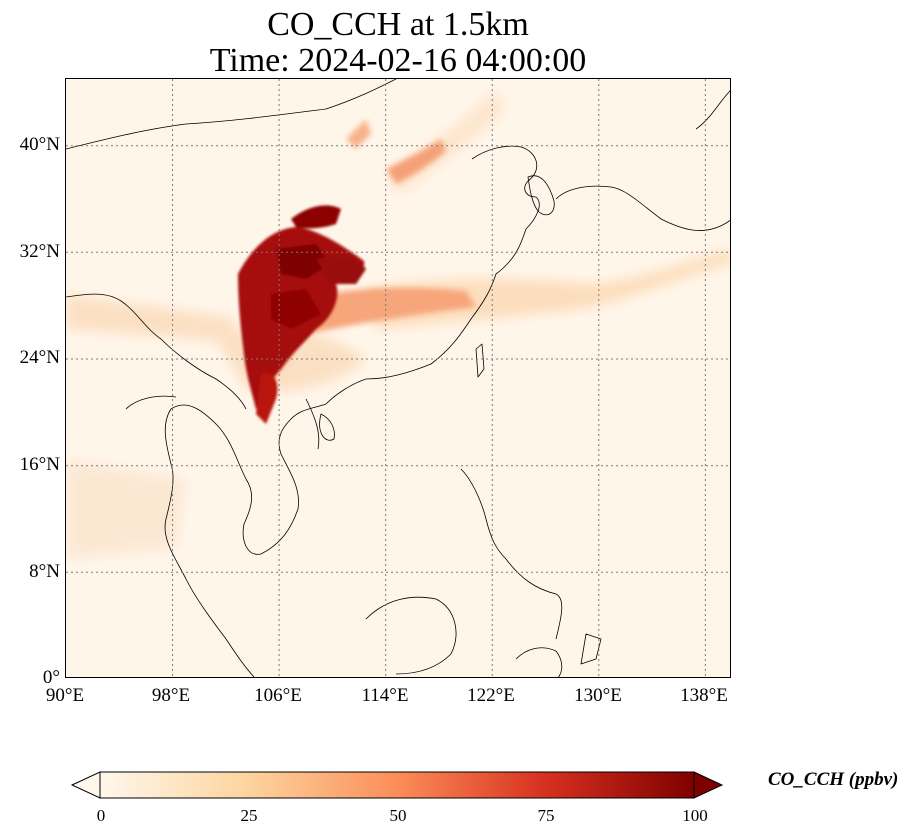  Describe the element at coordinates (546, 815) in the screenshot. I see `colorbar-tick-75: 75` at that location.